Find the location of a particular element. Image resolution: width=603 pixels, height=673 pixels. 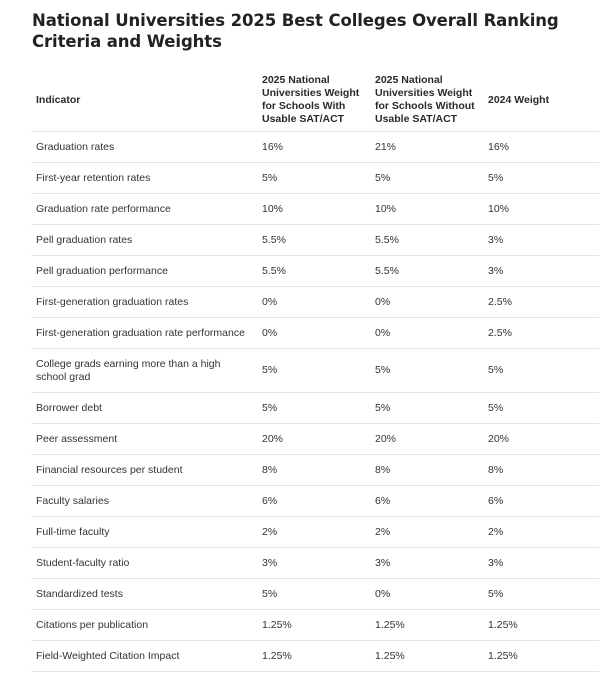

table-row: Graduation rates 16% 21% 16% is located at coordinates (315, 147).